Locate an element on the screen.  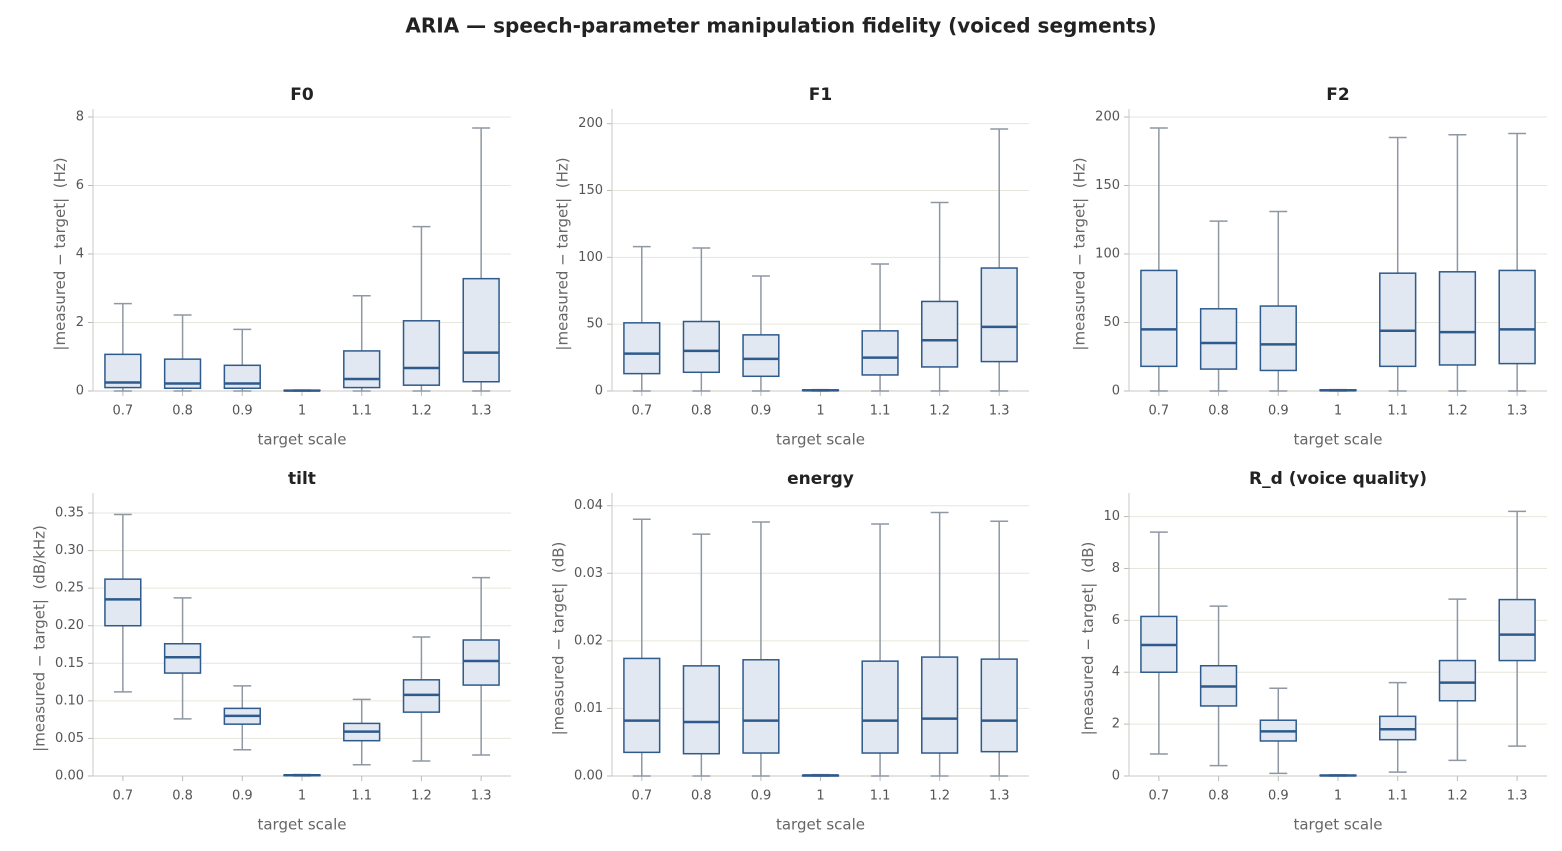
y-tick-label: 0.04 is located at coordinates (588, 505).